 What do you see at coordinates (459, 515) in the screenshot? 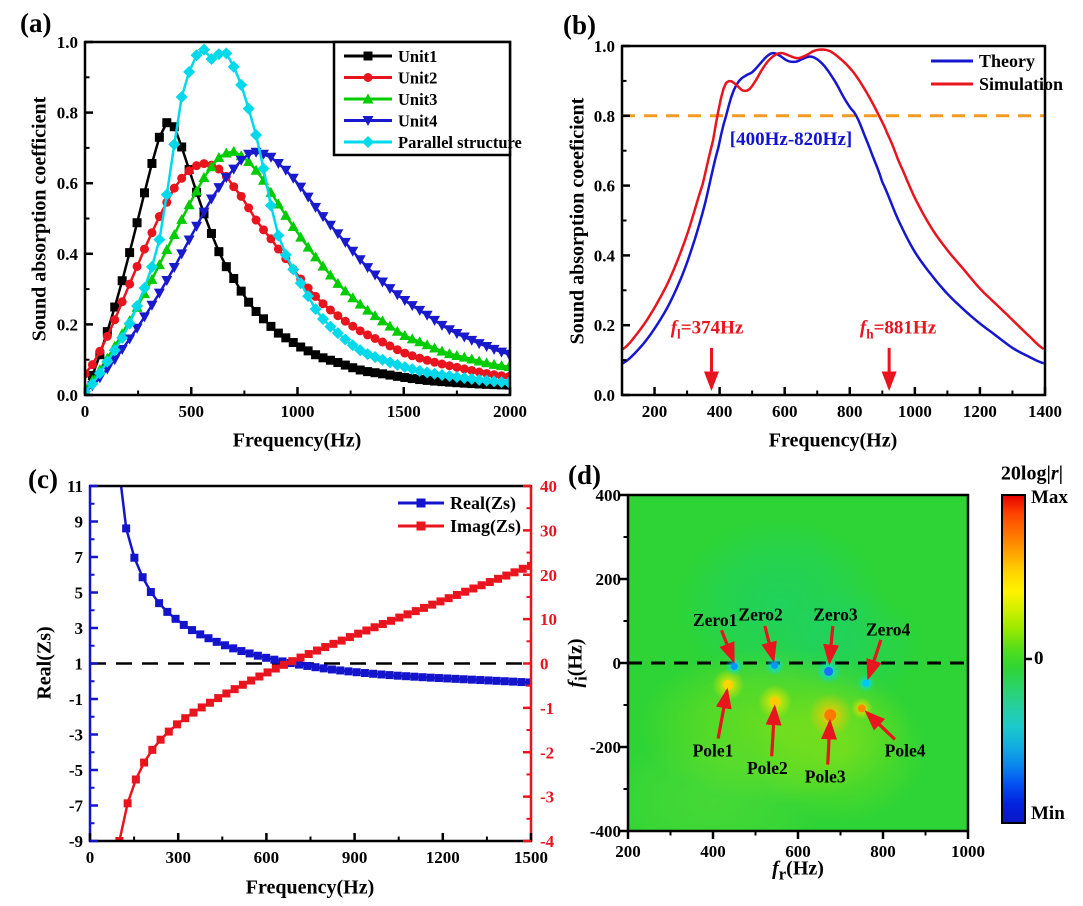
I see `panel-c-legend: Real(Zs)Imag(Zs)` at bounding box center [459, 515].